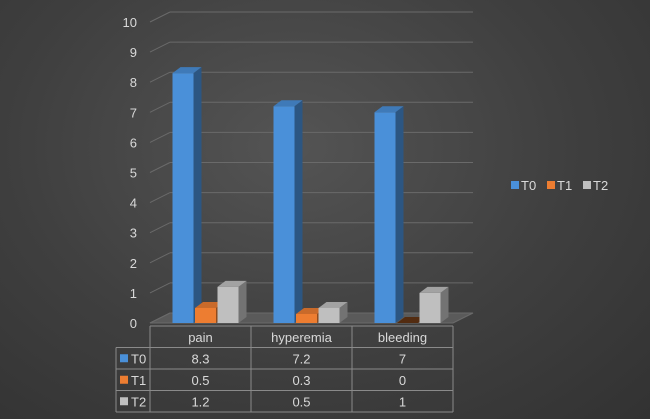 Image resolution: width=650 pixels, height=419 pixels. I want to click on y-tick-label: 5, so click(133, 173).